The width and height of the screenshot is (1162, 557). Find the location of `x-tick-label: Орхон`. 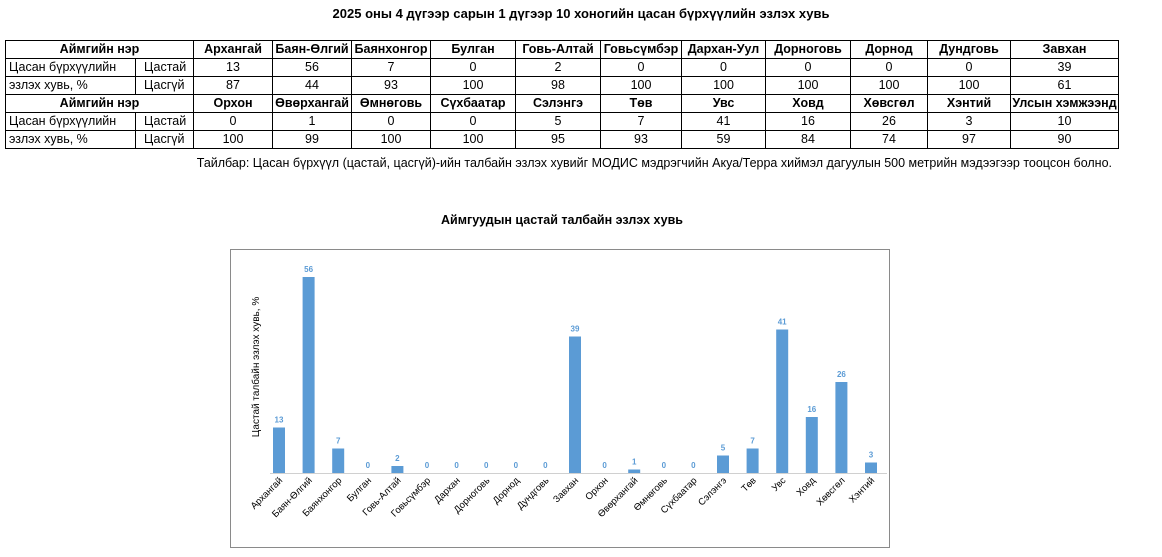

x-tick-label: Орхон is located at coordinates (596, 488).